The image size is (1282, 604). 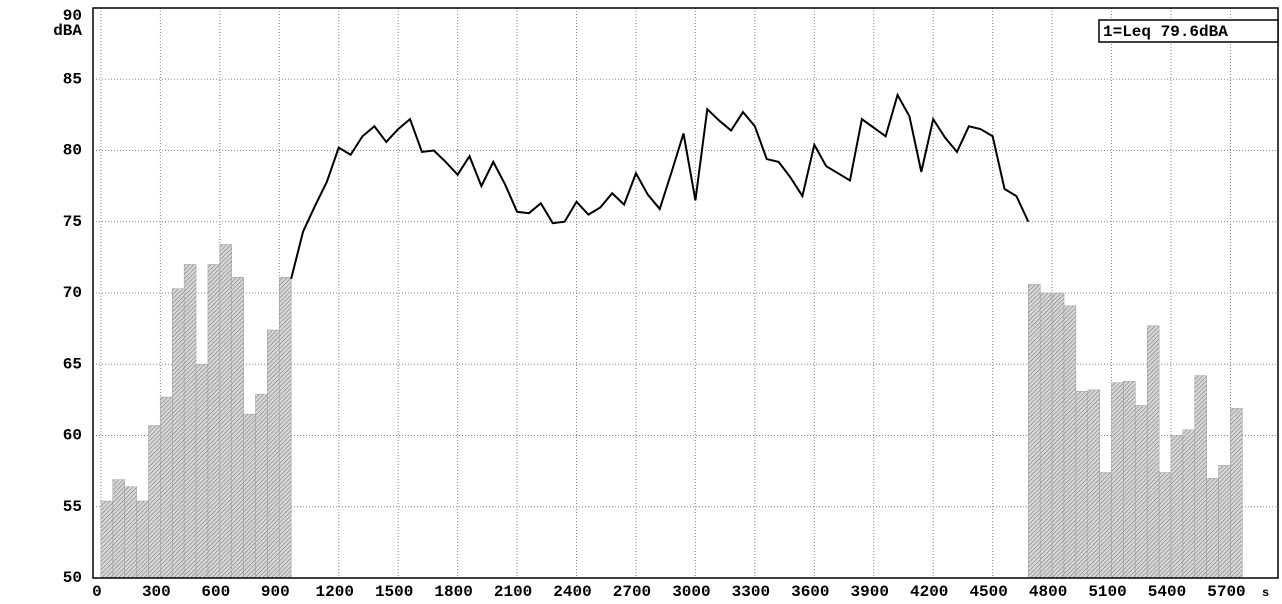 I want to click on x-tick-label: 1200, so click(x=335, y=592).